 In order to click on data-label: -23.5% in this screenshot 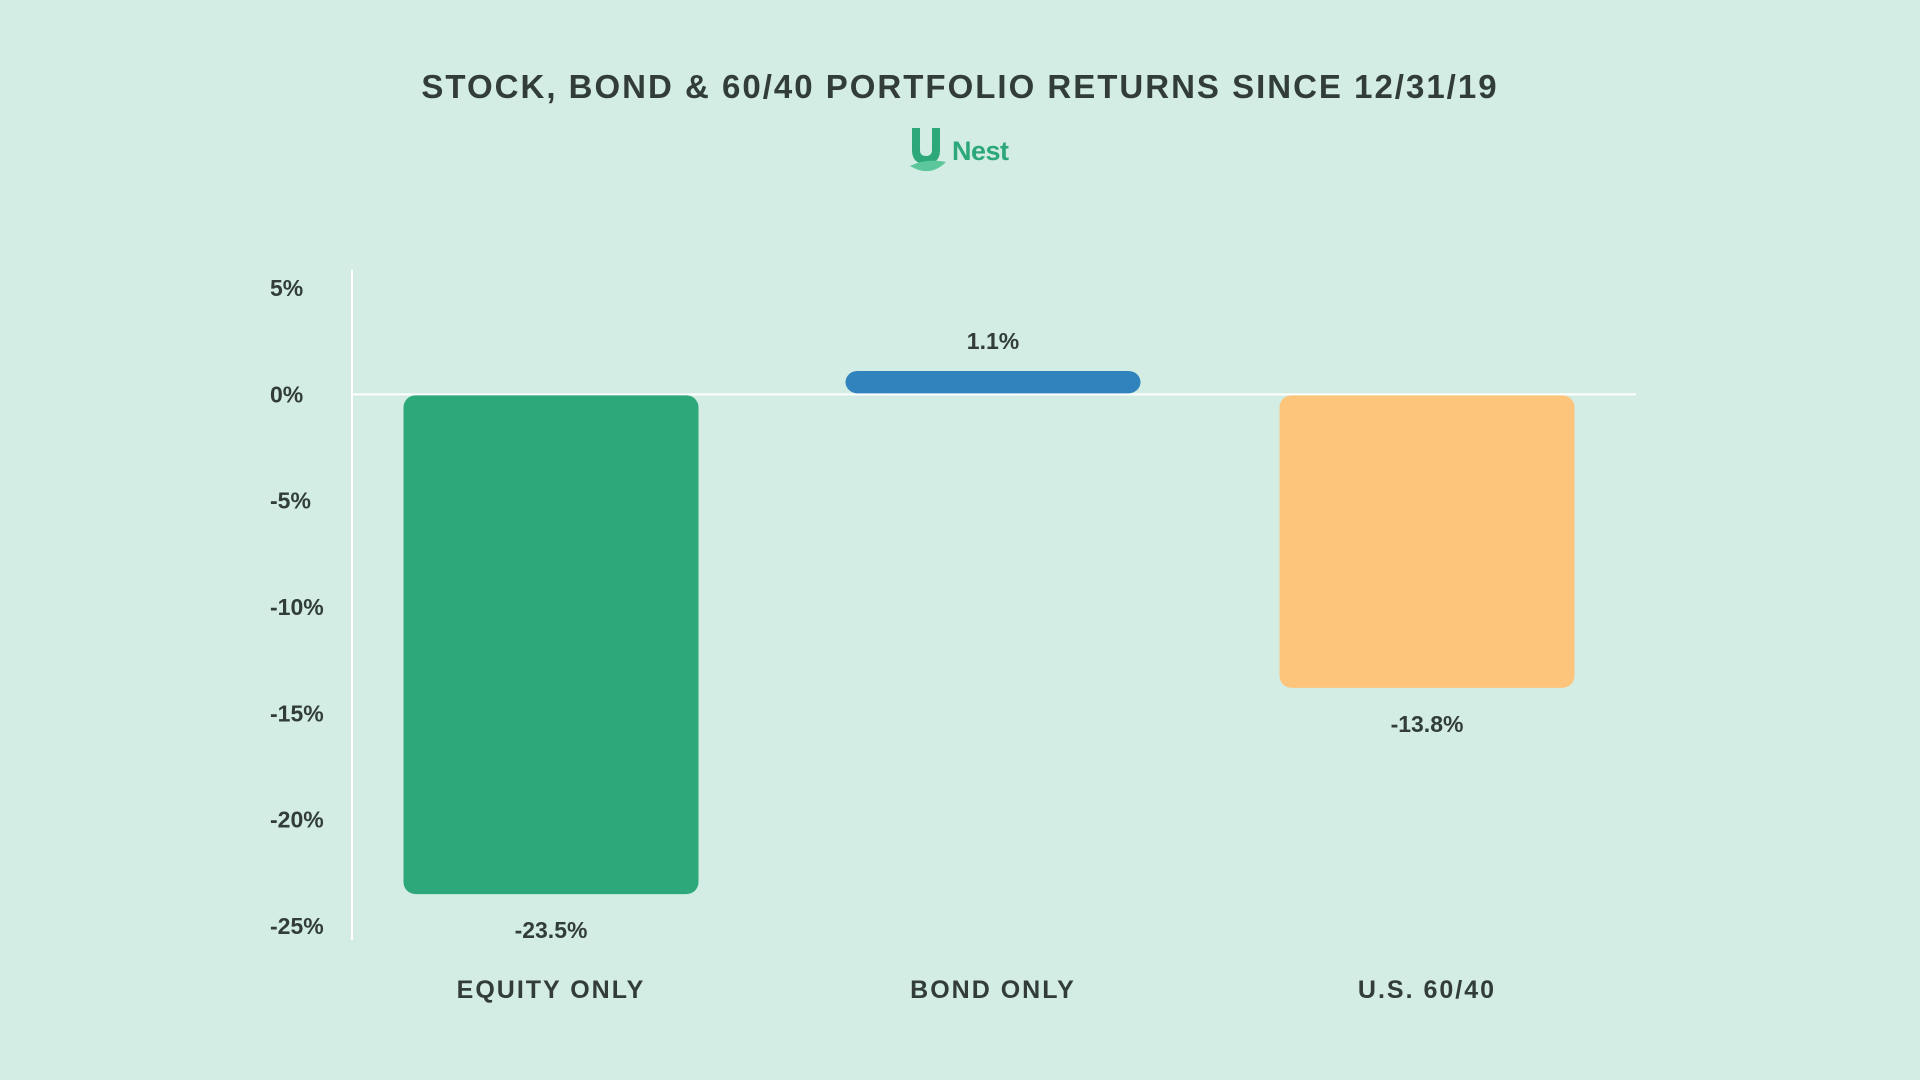, I will do `click(551, 930)`.